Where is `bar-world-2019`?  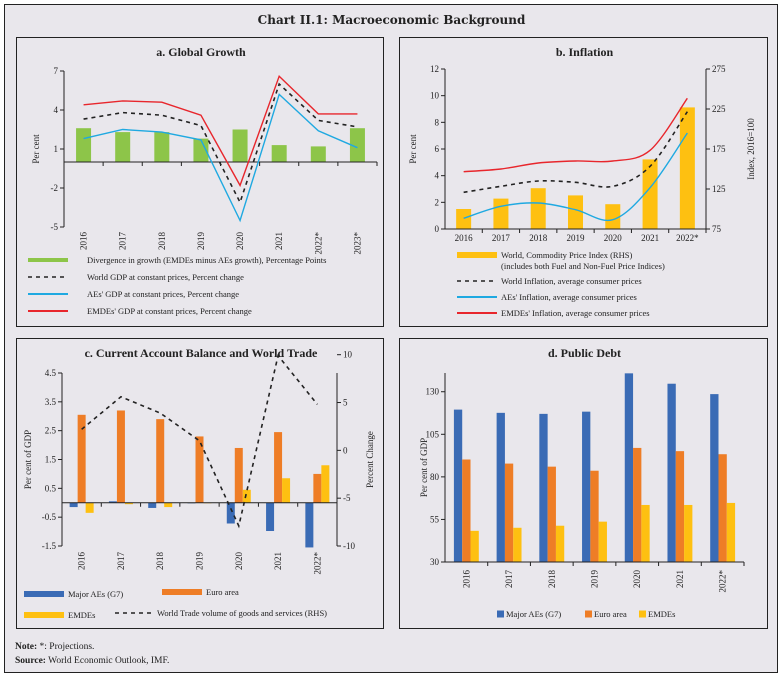
bar-world-2019 is located at coordinates (575, 212).